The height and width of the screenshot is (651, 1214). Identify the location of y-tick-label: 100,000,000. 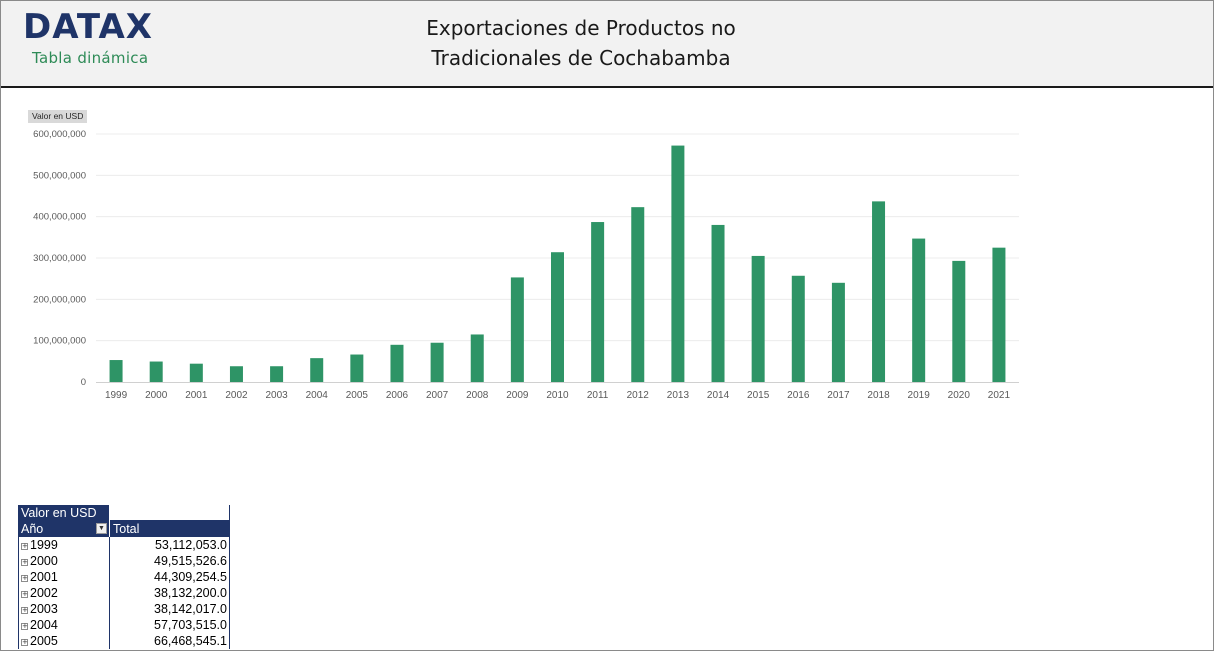
(59, 341).